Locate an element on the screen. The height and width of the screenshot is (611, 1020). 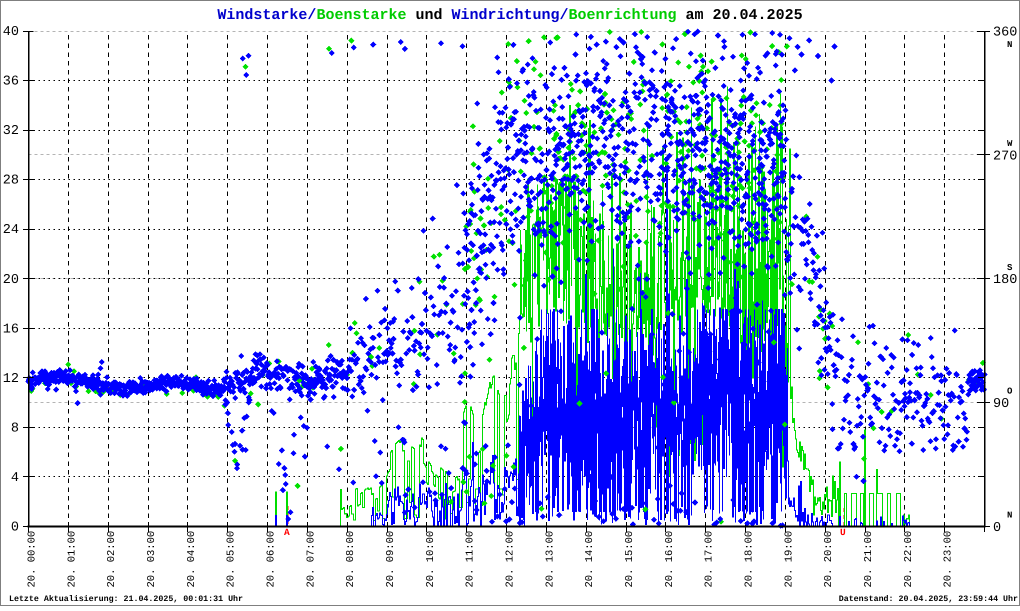
svg-text: 12 is located at coordinates (11, 379).